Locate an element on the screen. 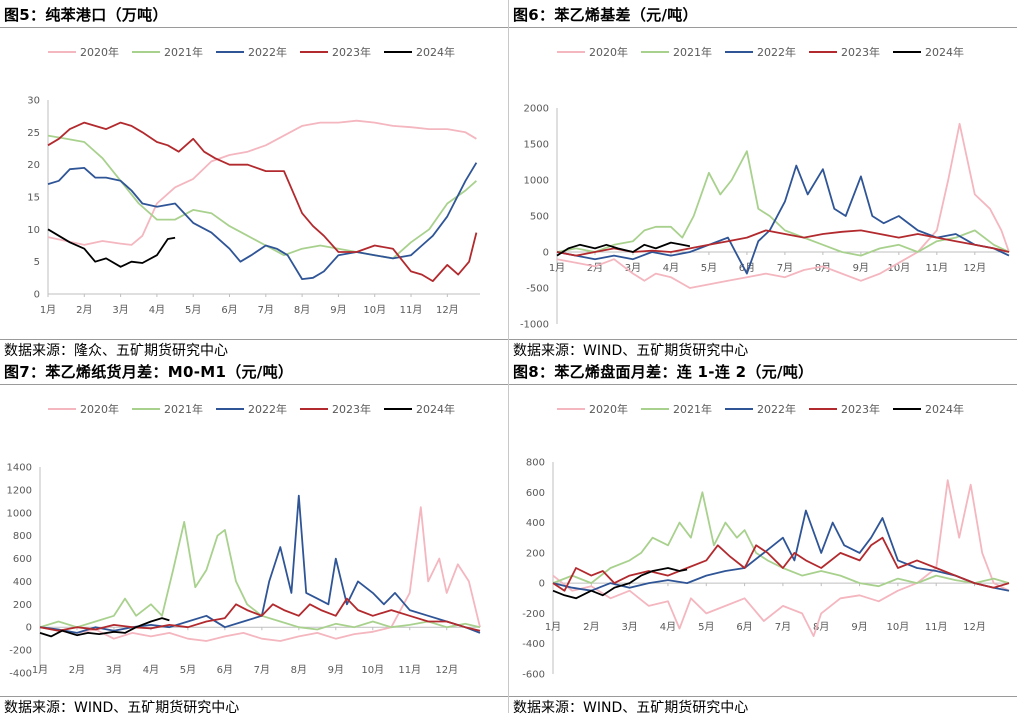  y-tick-label: 400 is located at coordinates (535, 523).